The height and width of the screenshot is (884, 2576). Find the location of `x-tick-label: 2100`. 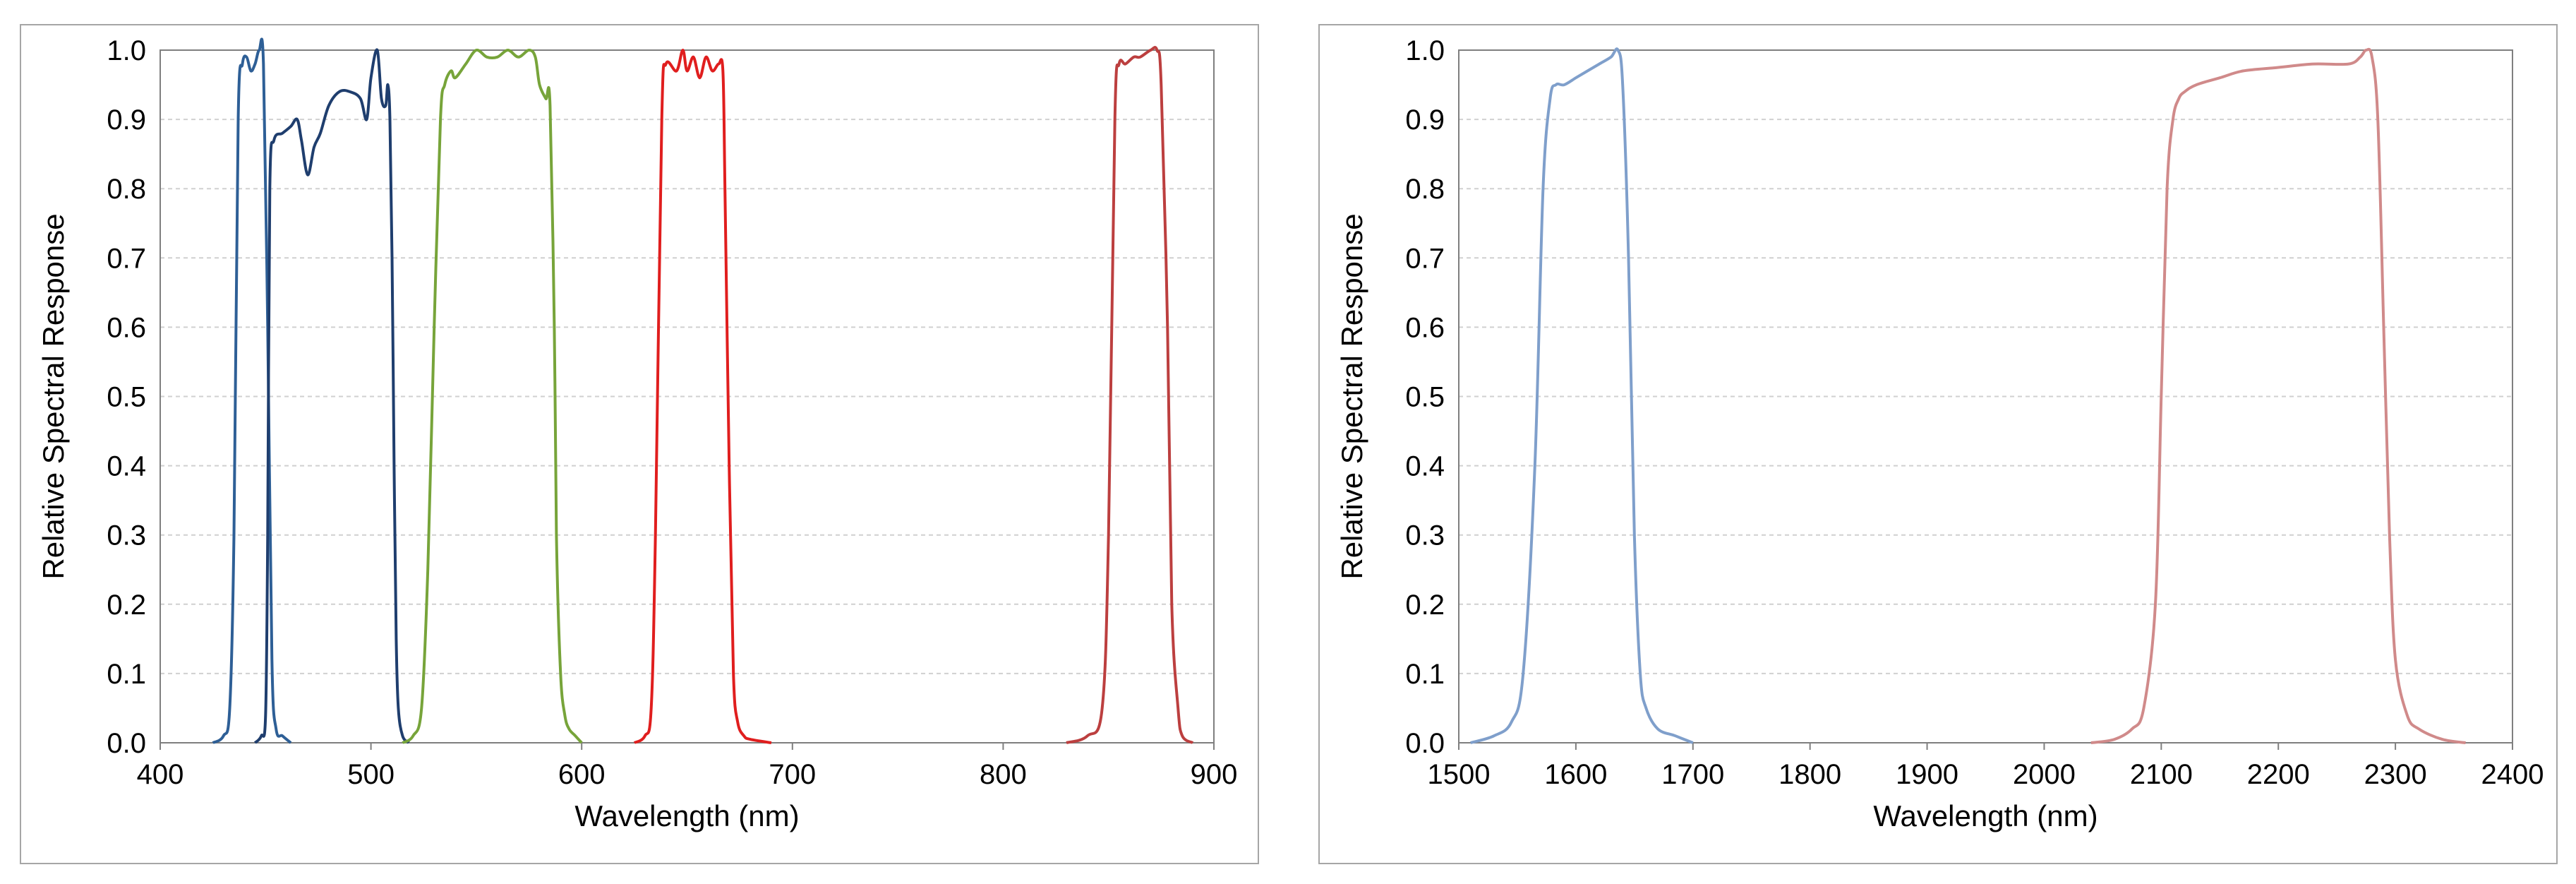

x-tick-label: 2100 is located at coordinates (2161, 774).